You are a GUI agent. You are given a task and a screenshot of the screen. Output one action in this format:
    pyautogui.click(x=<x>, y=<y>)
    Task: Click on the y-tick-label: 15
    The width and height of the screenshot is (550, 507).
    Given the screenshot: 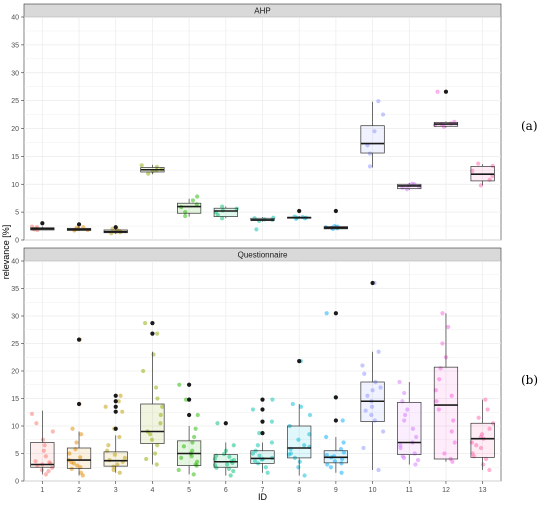 What is the action you would take?
    pyautogui.click(x=15, y=157)
    